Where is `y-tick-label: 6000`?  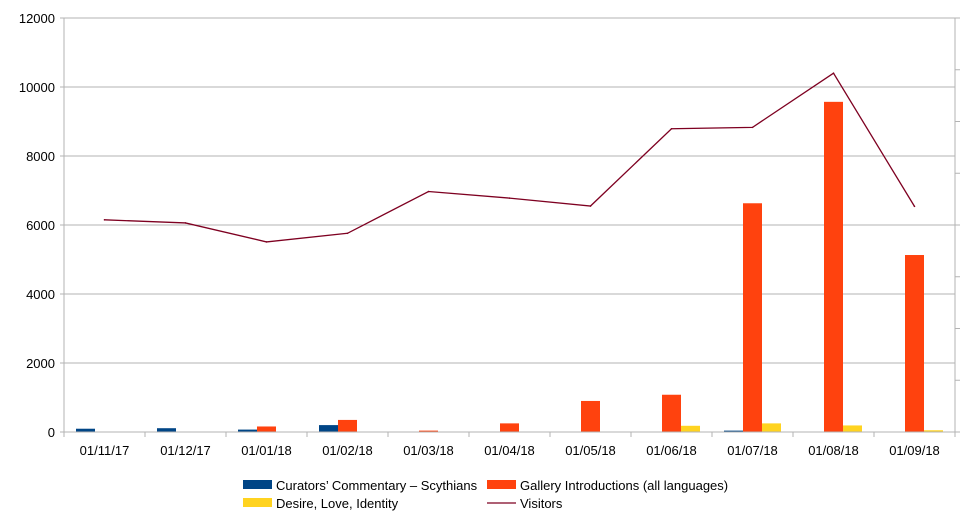
y-tick-label: 6000 is located at coordinates (40, 225).